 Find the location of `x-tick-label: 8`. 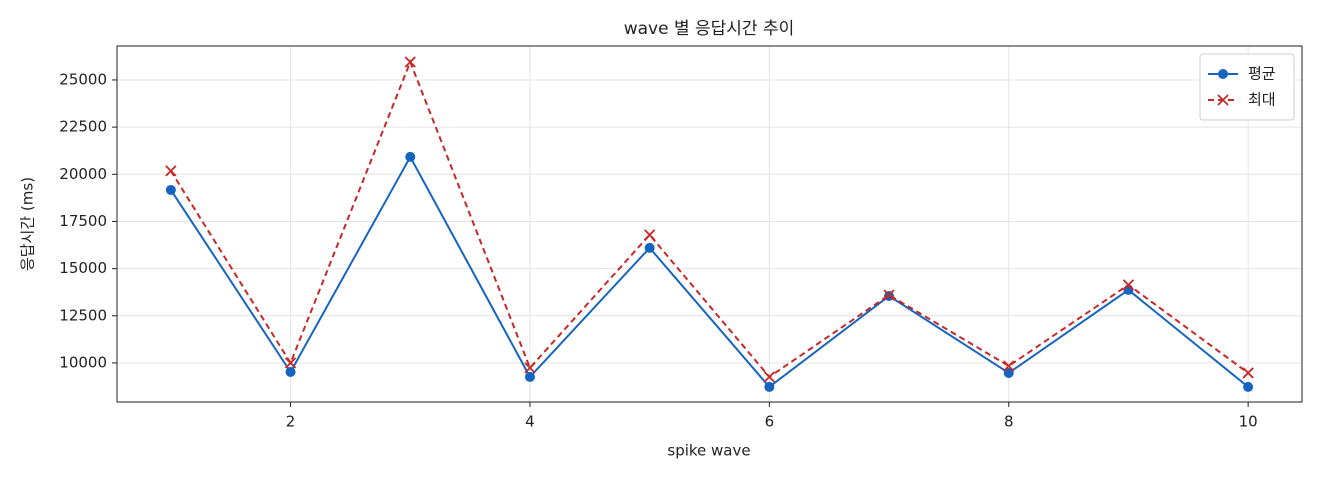

x-tick-label: 8 is located at coordinates (1009, 422).